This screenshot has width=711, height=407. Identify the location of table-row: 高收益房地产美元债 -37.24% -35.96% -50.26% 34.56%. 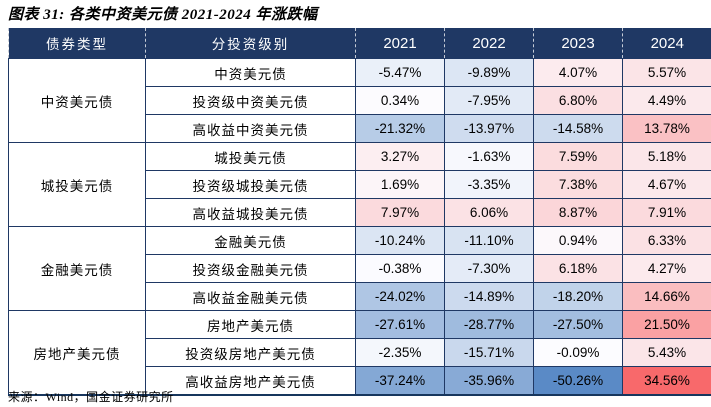
(360, 381).